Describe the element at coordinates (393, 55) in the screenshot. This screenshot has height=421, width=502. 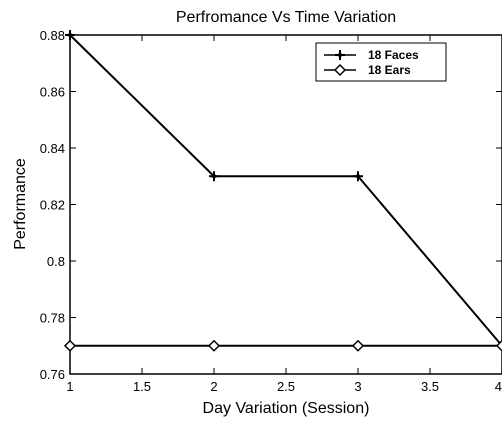
I see `legend-label-0: 18 Faces` at that location.